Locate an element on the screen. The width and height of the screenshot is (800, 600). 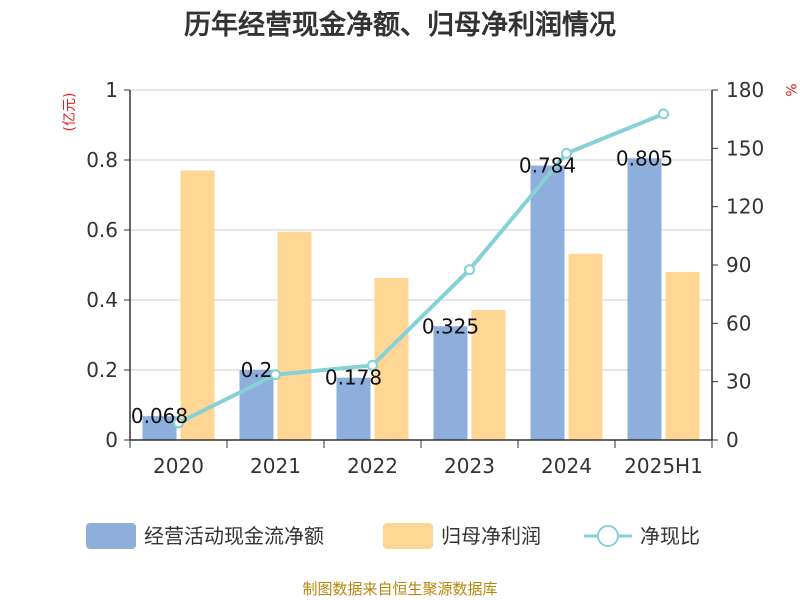
left-tick-label: 0.8 is located at coordinates (102, 160).